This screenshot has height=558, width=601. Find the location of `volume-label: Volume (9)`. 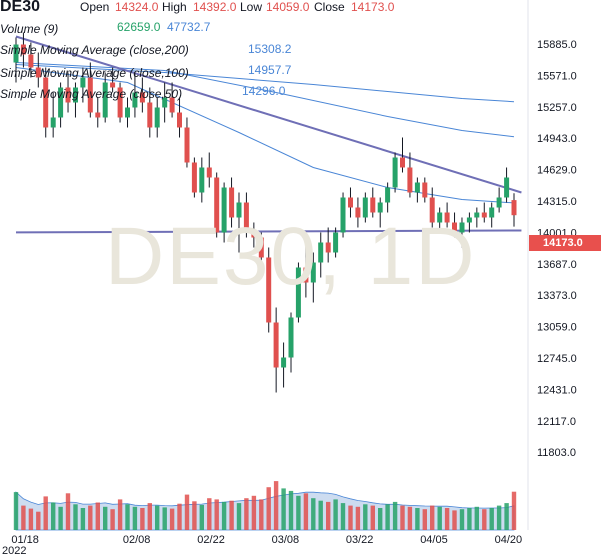

volume-label: Volume (9) is located at coordinates (29, 29).